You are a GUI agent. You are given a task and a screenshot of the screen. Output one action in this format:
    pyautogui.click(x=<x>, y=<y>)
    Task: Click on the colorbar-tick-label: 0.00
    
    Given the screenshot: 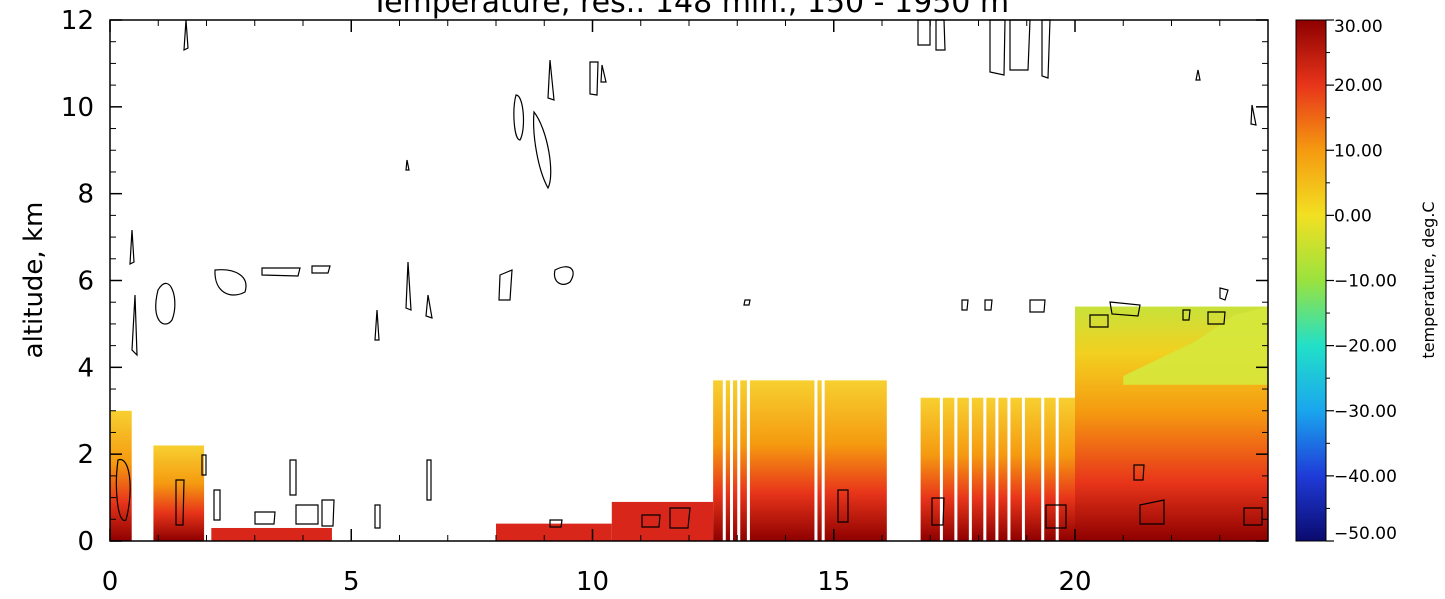 What is the action you would take?
    pyautogui.click(x=1353, y=216)
    